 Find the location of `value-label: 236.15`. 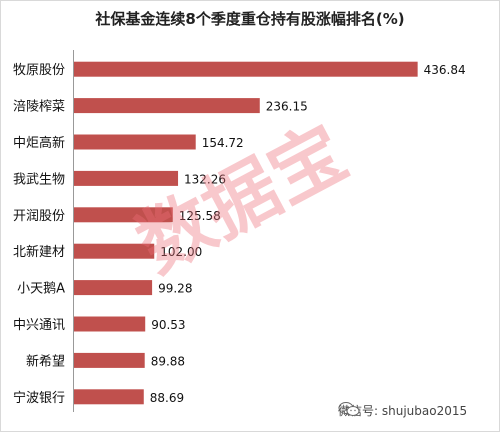

value-label: 236.15 is located at coordinates (287, 107).